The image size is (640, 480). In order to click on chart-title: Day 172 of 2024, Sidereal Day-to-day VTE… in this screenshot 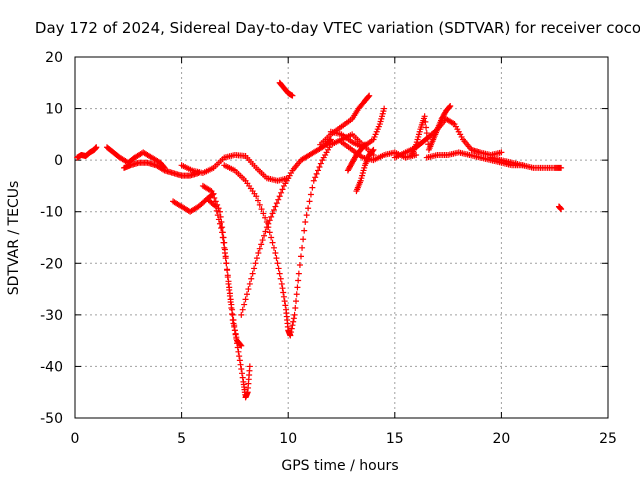, I will do `click(337, 28)`.